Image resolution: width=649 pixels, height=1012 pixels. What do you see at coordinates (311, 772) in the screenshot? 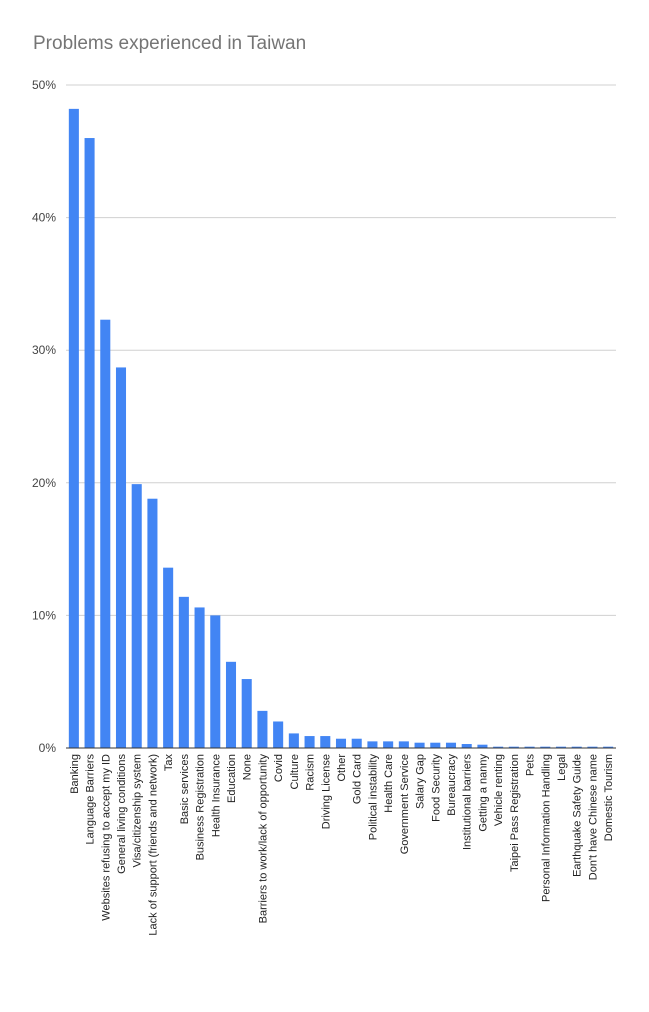
I see `x-tick-label: Racism` at bounding box center [311, 772].